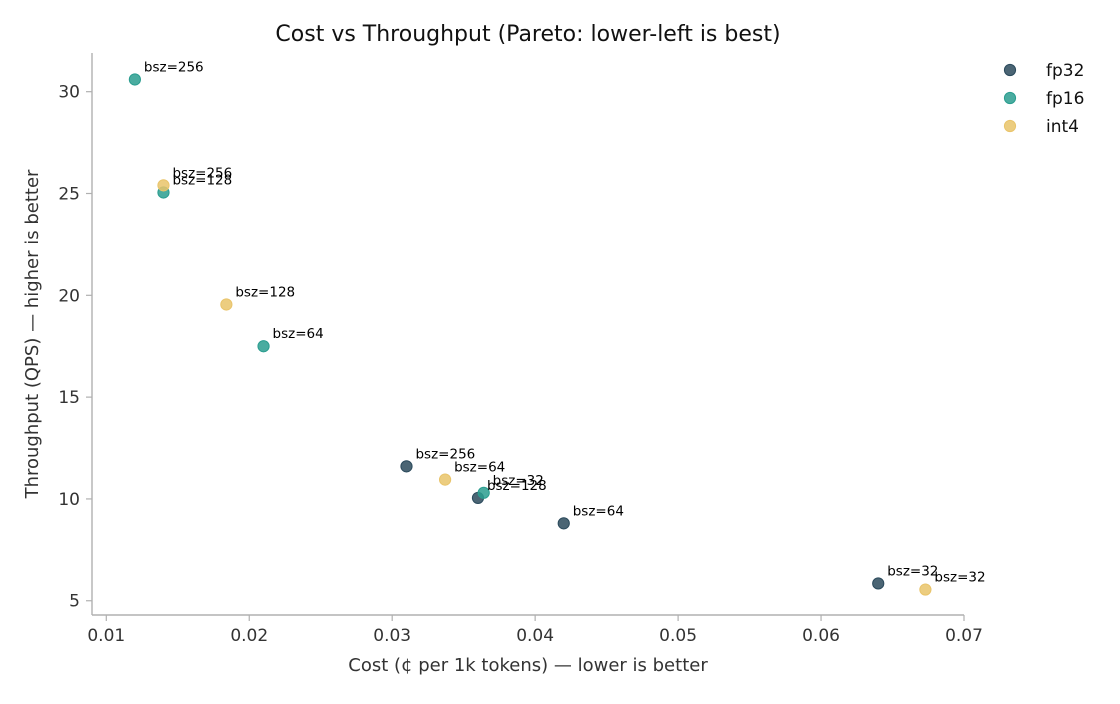 This screenshot has width=1120, height=704. Describe the element at coordinates (925, 589) in the screenshot. I see `point-int4-bsz=32` at that location.